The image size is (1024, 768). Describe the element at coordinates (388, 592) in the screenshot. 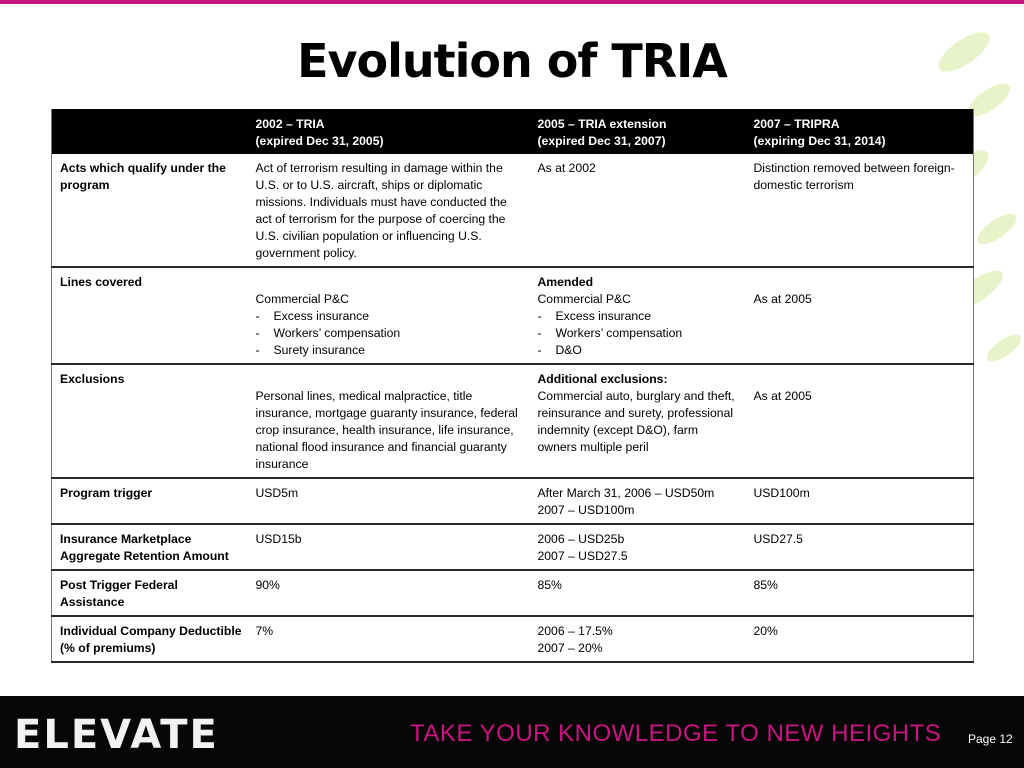

I see `cell-2002: 90%` at that location.